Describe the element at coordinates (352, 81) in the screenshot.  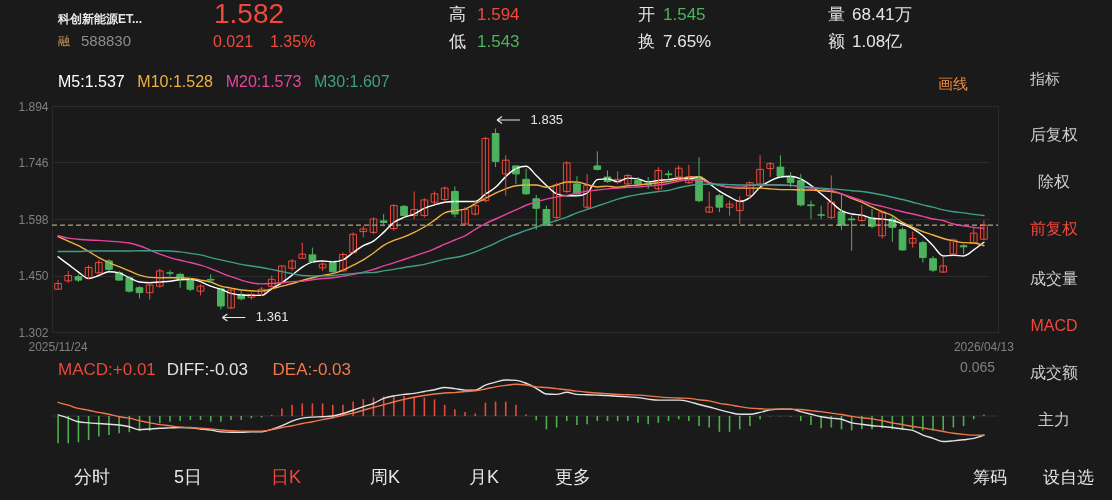
I see `text: M30:1.607` at that location.